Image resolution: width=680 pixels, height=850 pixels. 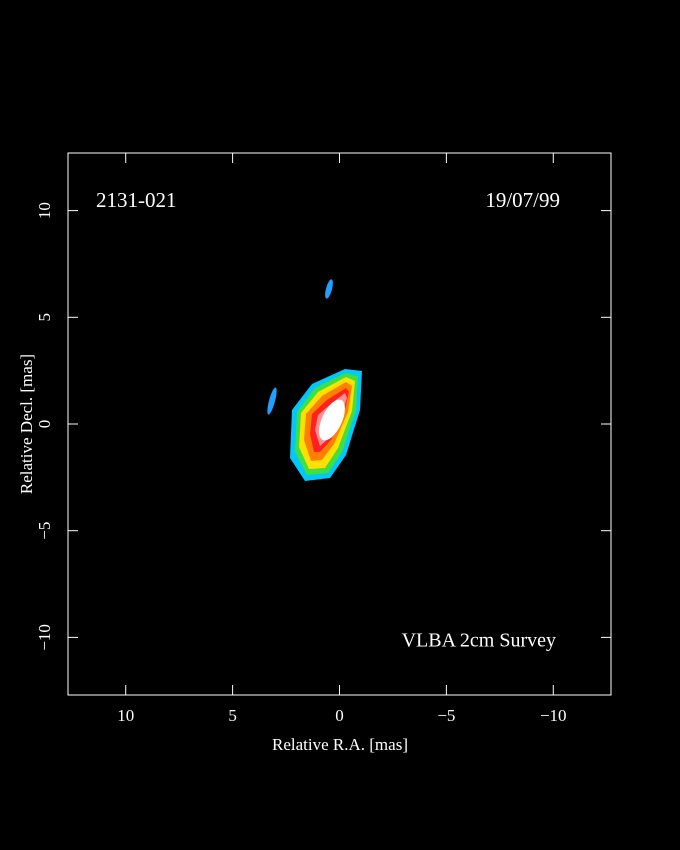 What do you see at coordinates (44, 317) in the screenshot?
I see `y-tick-label: 5` at bounding box center [44, 317].